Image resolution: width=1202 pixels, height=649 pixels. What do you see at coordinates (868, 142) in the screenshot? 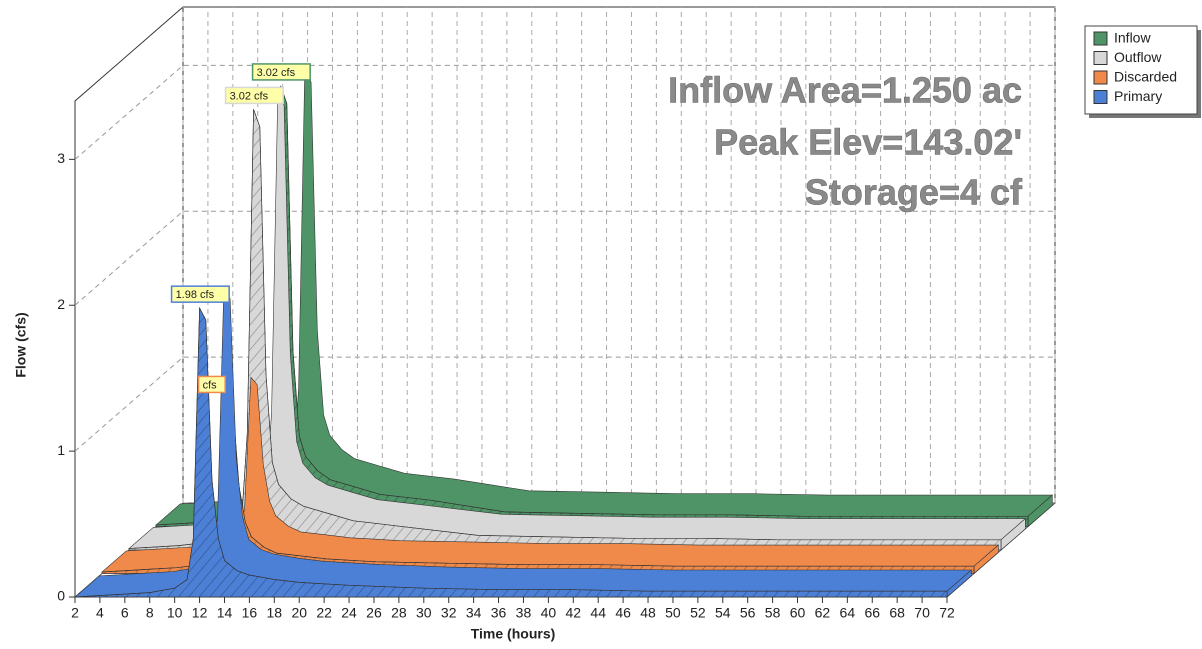
I see `annotation: Peak Elev=143.02'` at bounding box center [868, 142].